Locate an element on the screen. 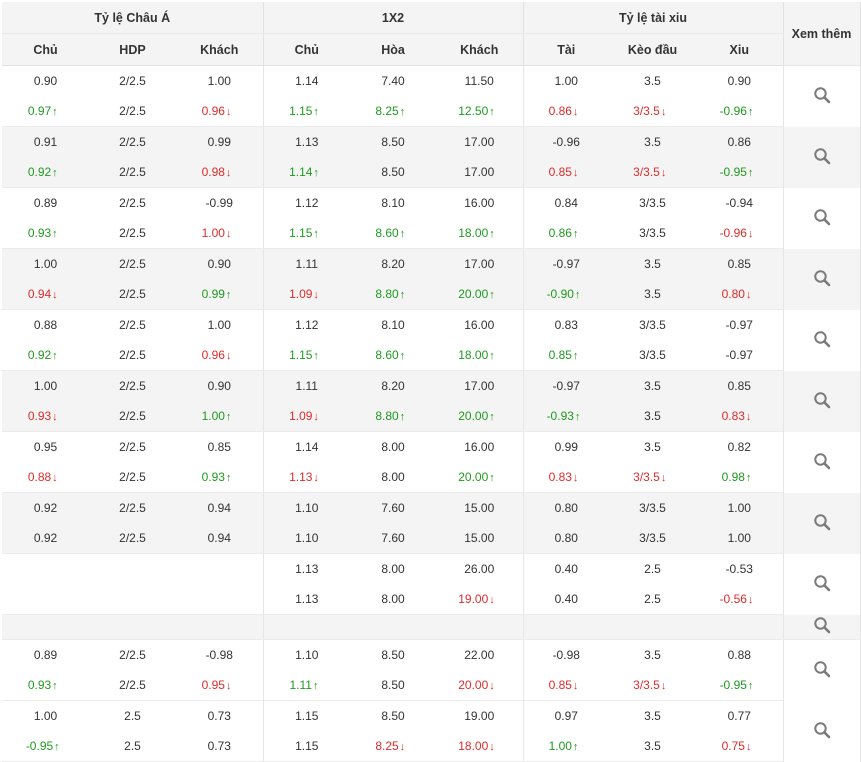 The width and height of the screenshot is (861, 762). odds-value: -0.97 is located at coordinates (739, 325).